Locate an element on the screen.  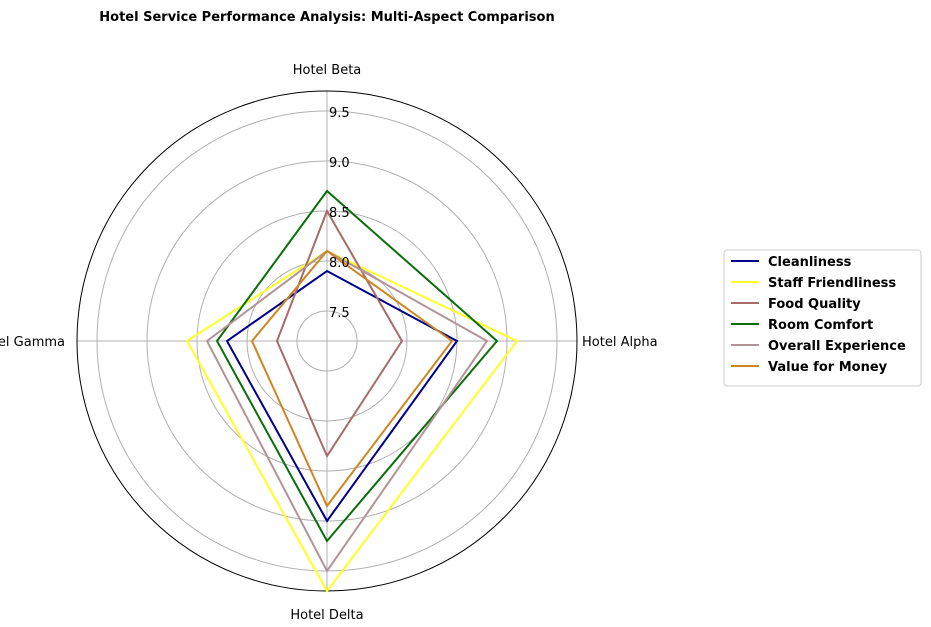
legend-box is located at coordinates (822, 318).